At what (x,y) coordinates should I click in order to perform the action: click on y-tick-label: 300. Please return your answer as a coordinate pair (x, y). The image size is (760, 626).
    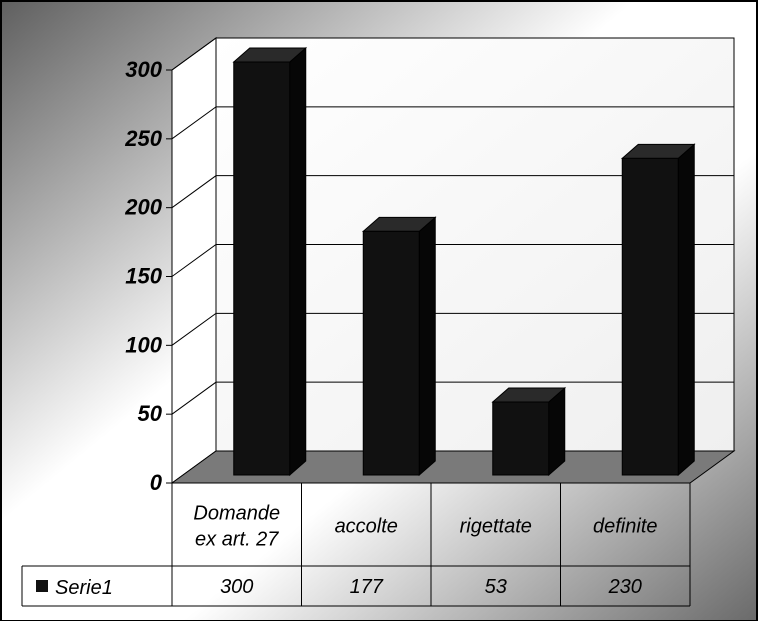
    Looking at the image, I should click on (143, 69).